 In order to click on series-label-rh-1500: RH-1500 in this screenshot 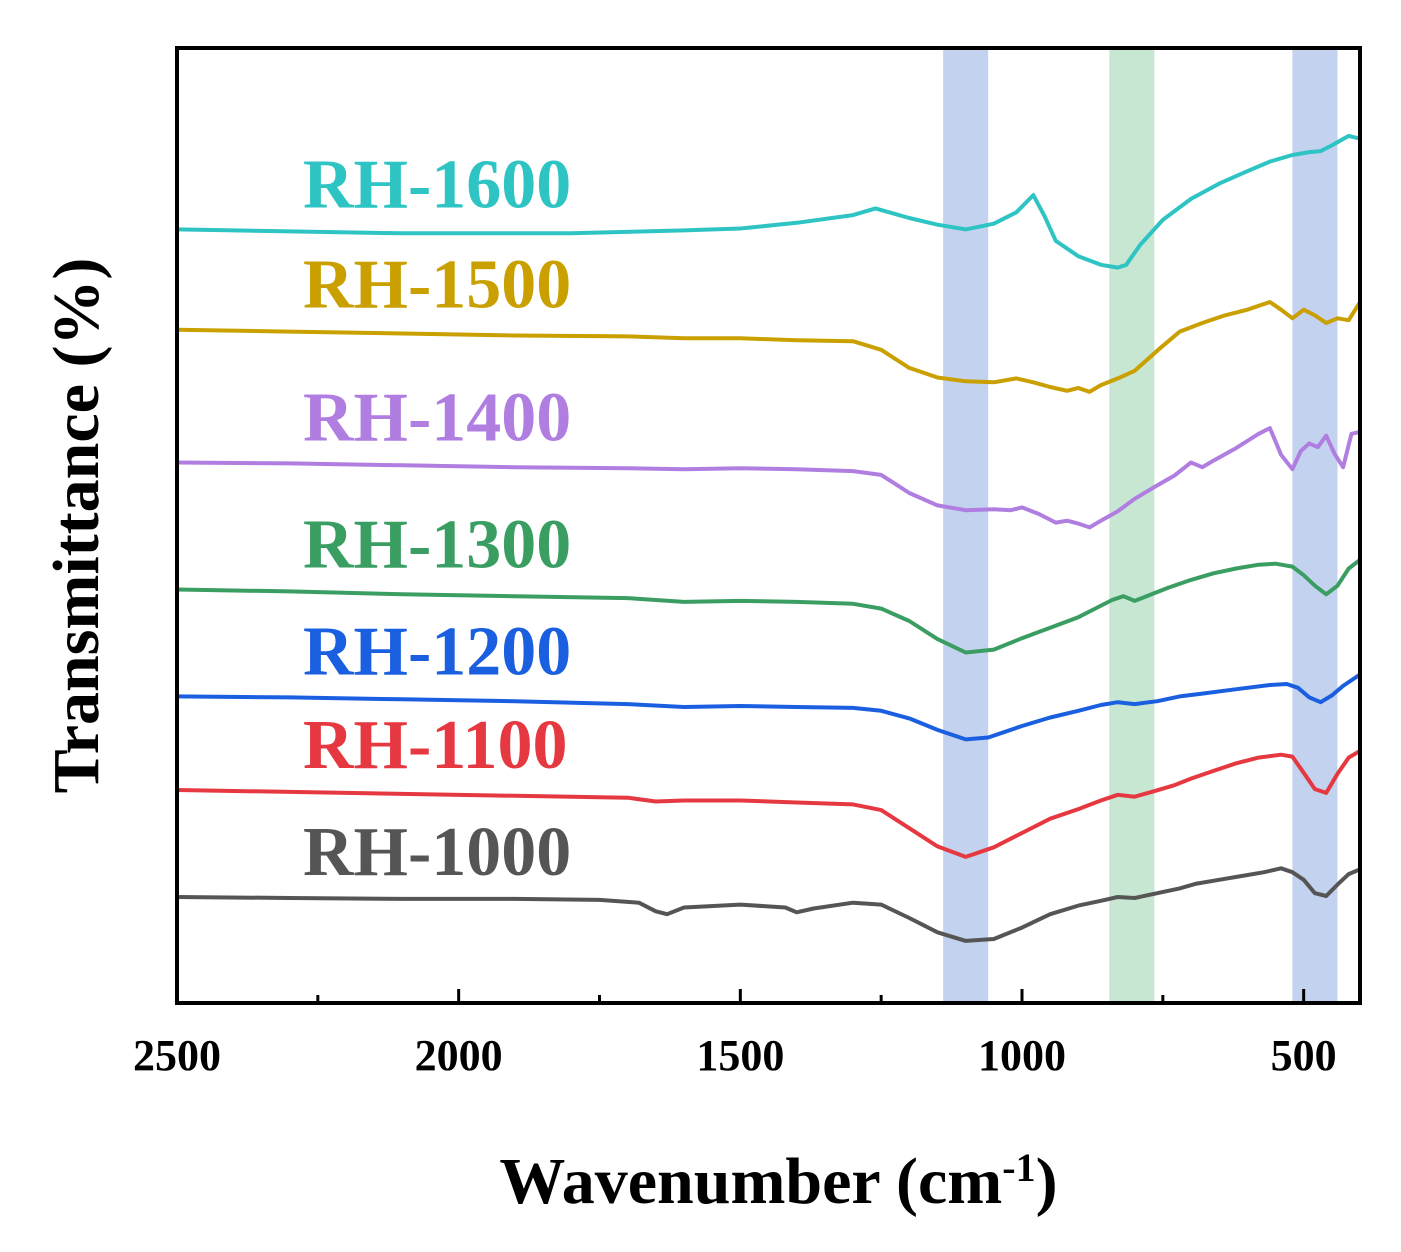, I will do `click(437, 285)`.